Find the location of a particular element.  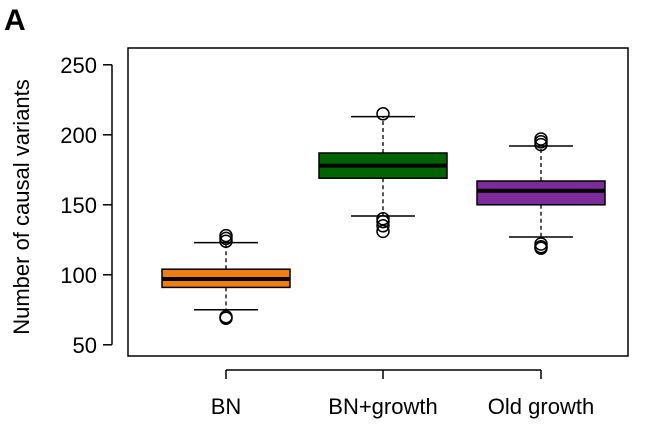

x-tick-label: Old growth is located at coordinates (541, 406).